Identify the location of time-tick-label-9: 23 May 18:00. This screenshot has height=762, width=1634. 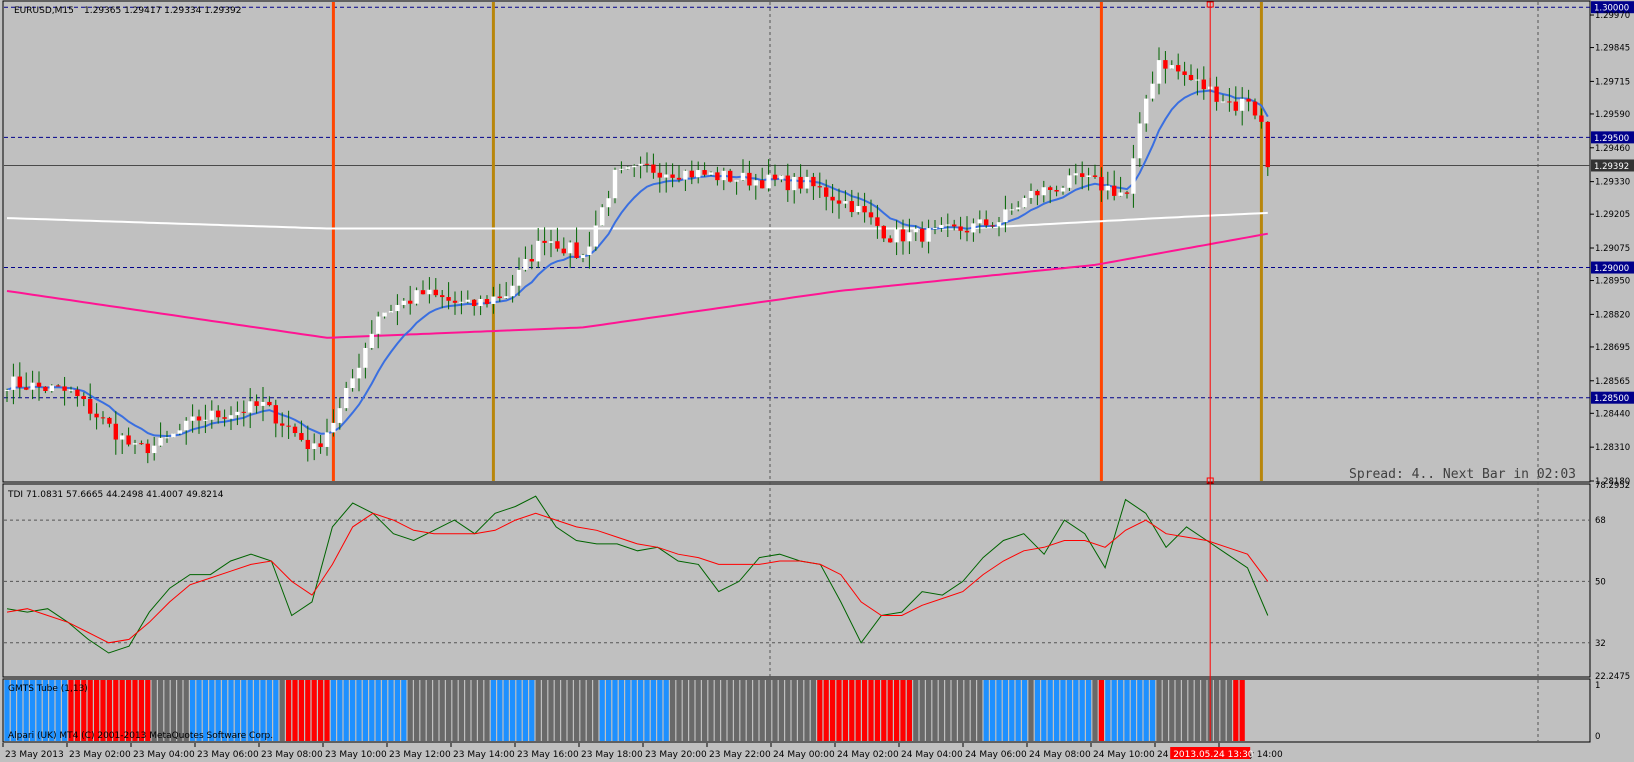
(612, 755).